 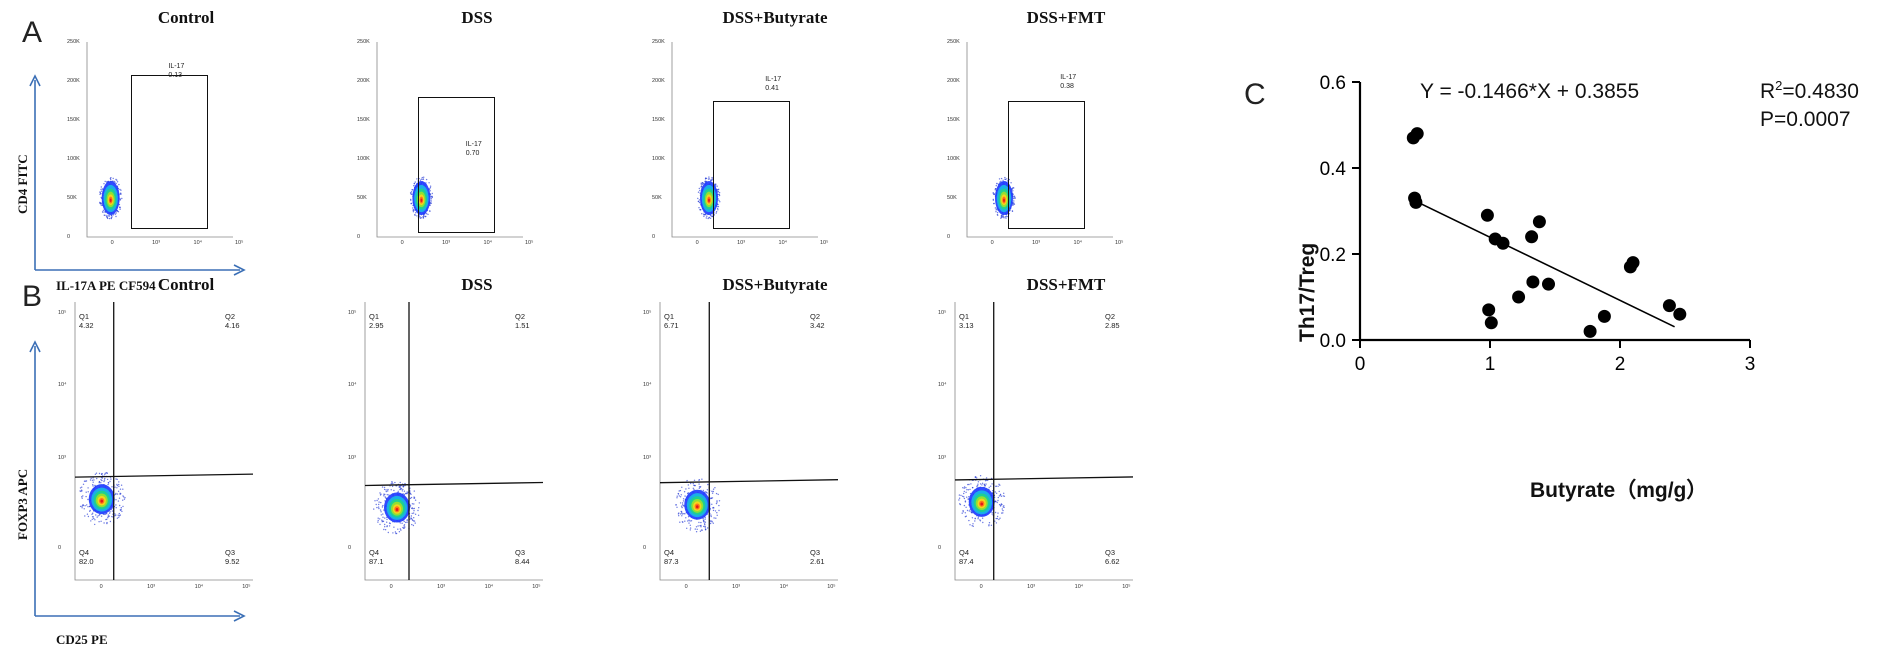 What do you see at coordinates (22, 184) in the screenshot?
I see `panel-a-y-axis-label: CD4 FITC` at bounding box center [22, 184].